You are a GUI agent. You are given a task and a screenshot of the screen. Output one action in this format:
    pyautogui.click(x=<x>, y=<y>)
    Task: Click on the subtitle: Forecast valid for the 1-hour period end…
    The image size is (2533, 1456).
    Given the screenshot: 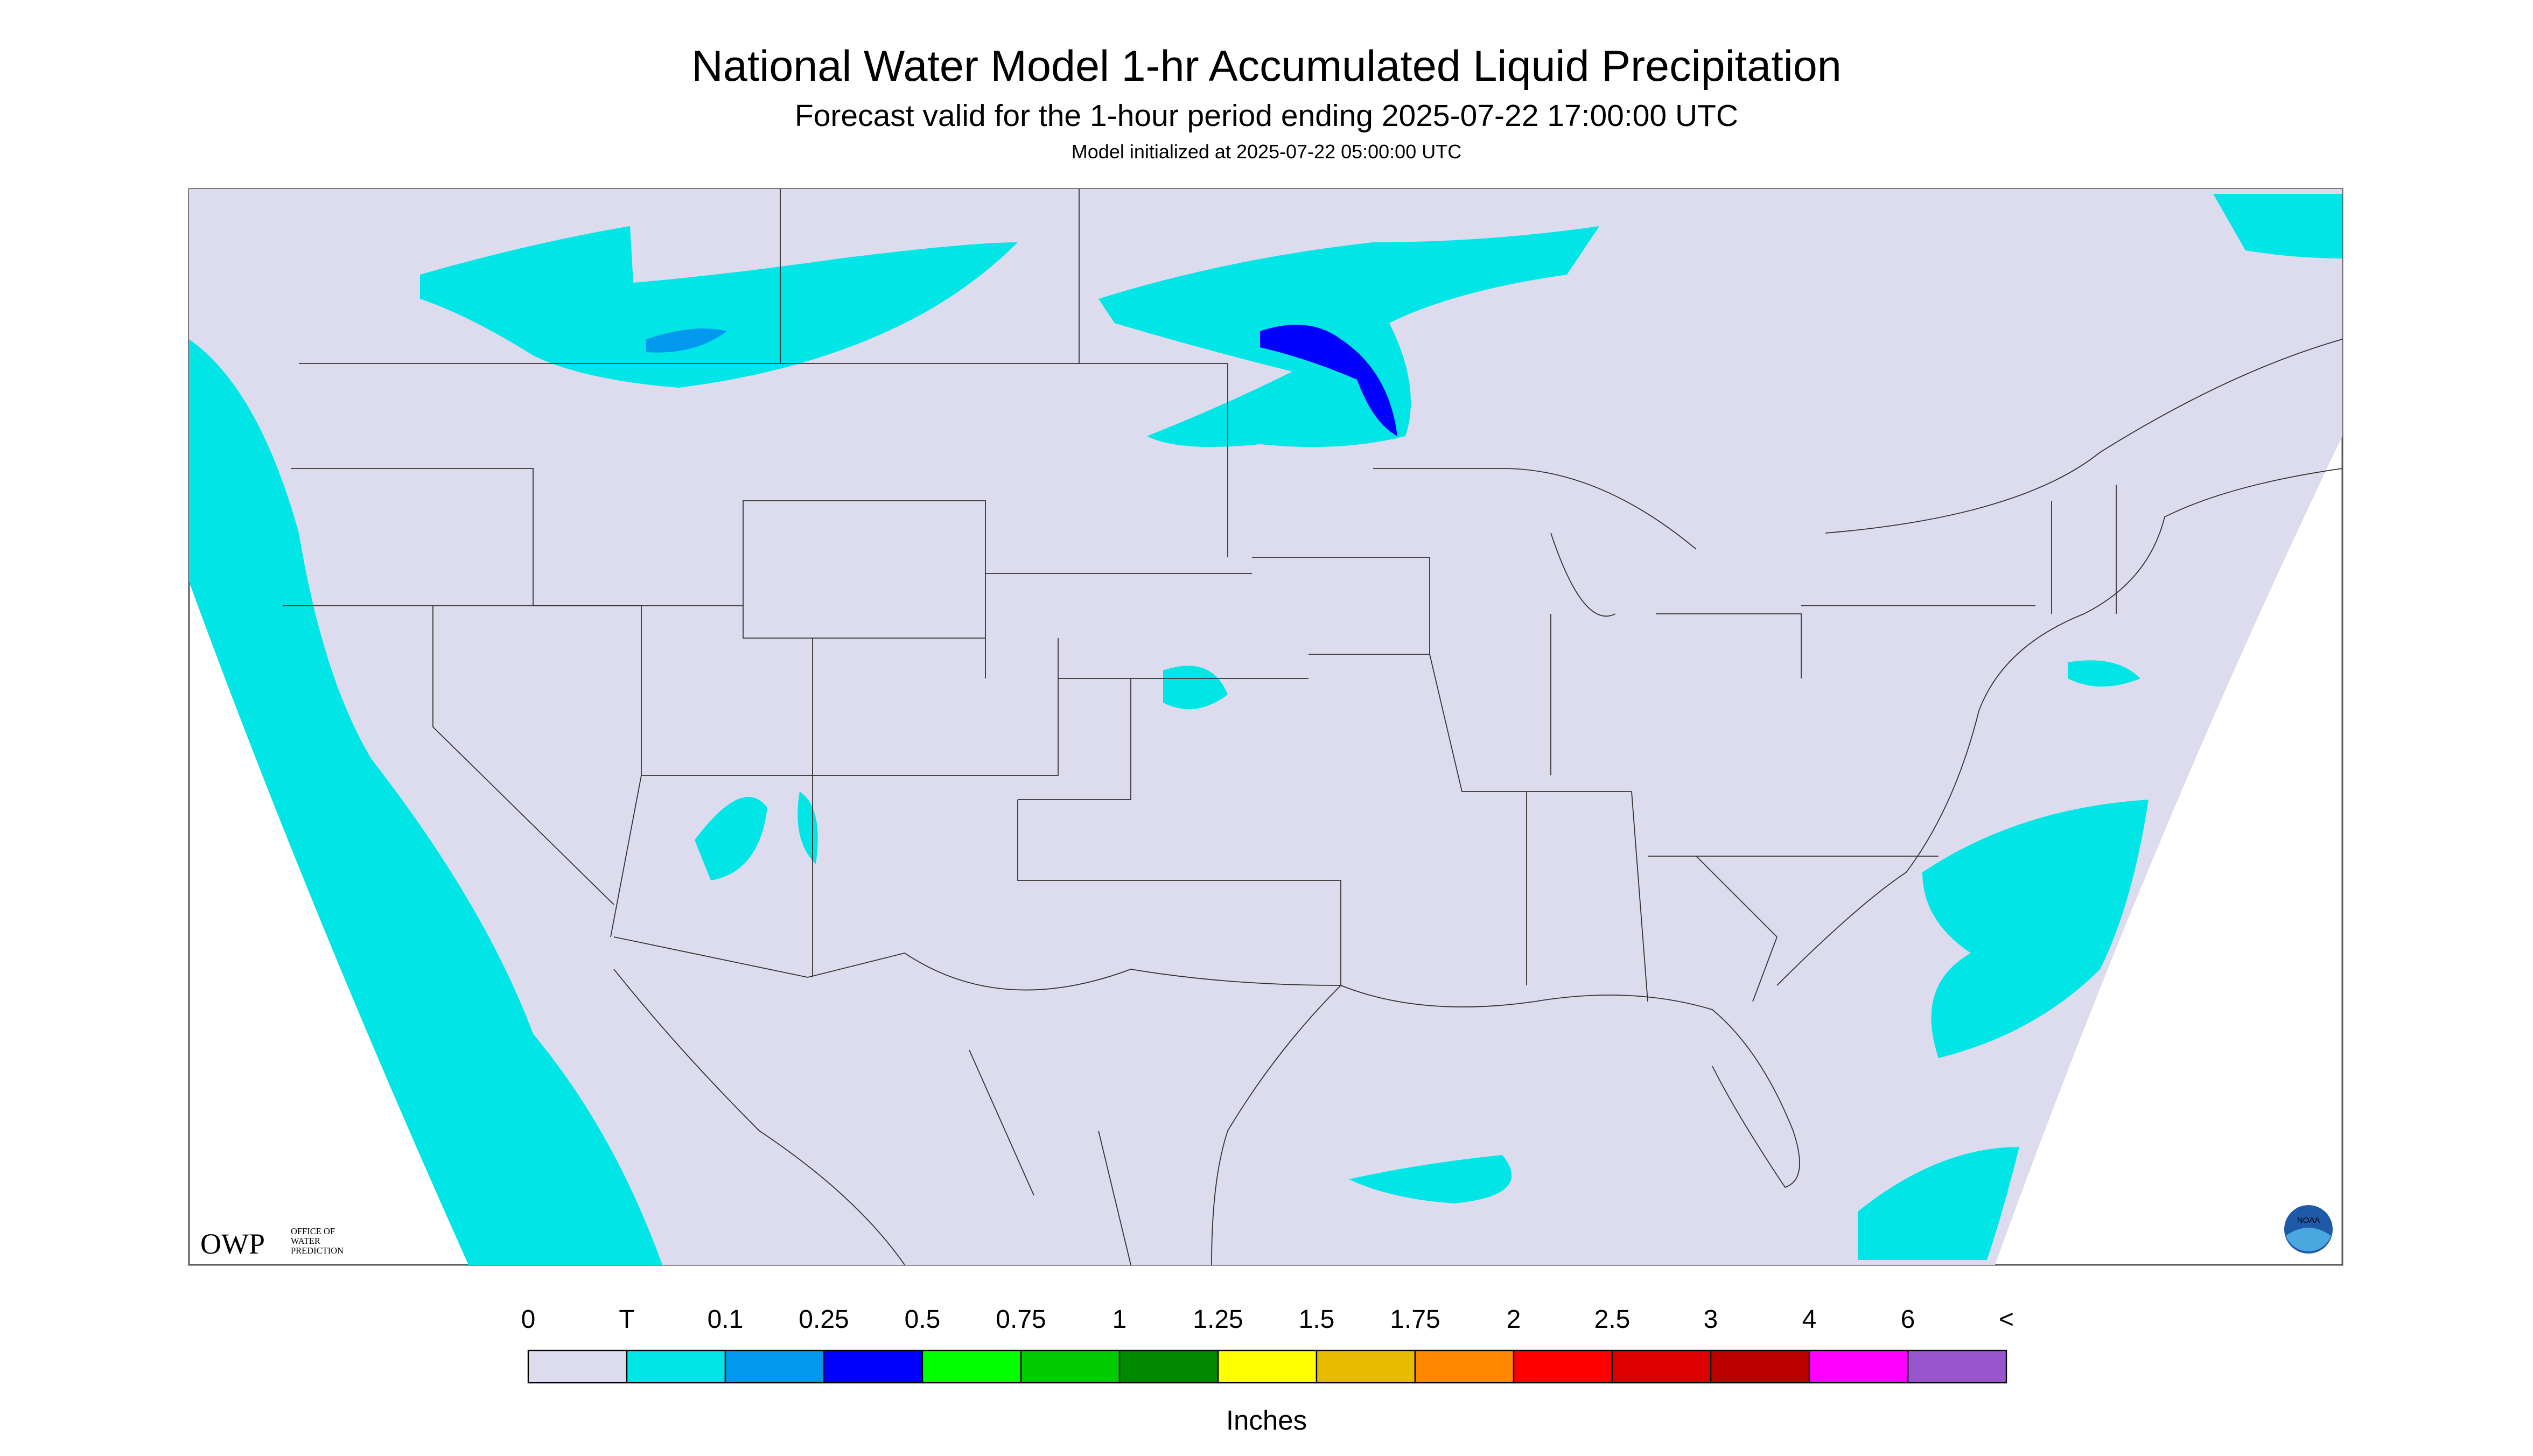 What is the action you would take?
    pyautogui.click(x=1266, y=116)
    